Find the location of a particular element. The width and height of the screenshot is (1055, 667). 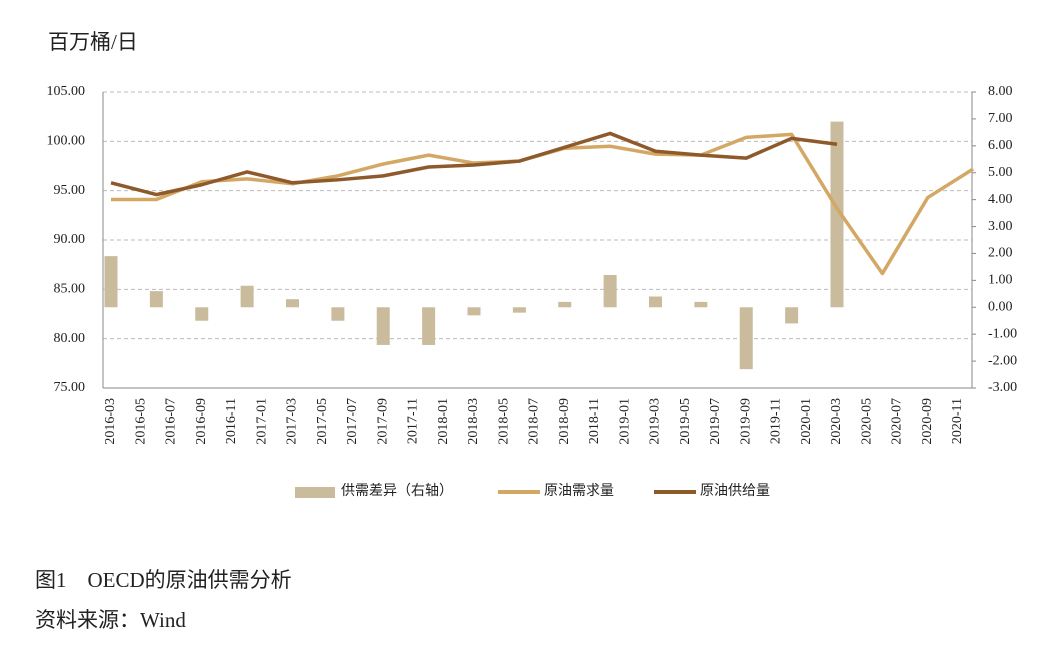

y2-tick-label: 0.00 is located at coordinates (1000, 306).